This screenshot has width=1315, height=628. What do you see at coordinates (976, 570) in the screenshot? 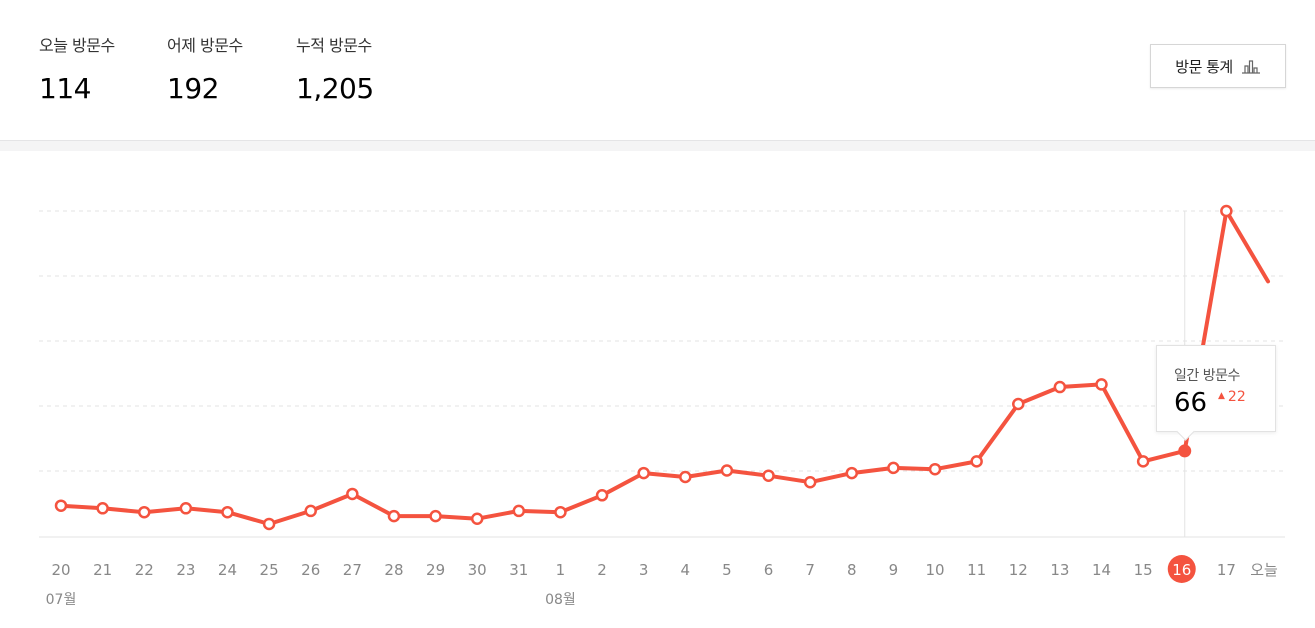
I see `x-tick-label: 11` at bounding box center [976, 570].